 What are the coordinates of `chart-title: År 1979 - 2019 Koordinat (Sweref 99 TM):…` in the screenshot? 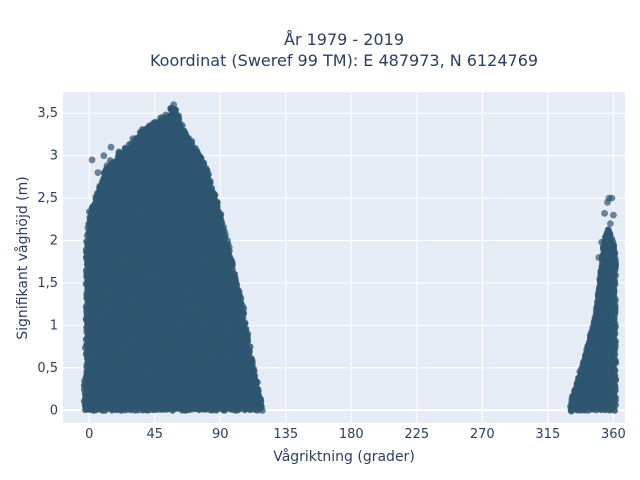 It's located at (344, 50).